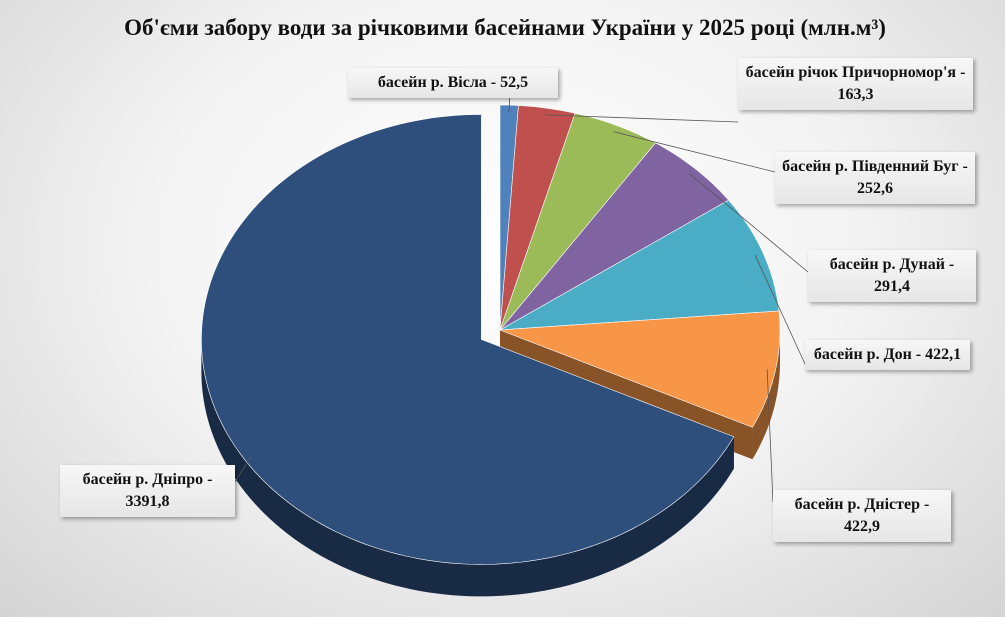 Image resolution: width=1005 pixels, height=617 pixels. Describe the element at coordinates (892, 286) in the screenshot. I see `value-label: 291,4` at that location.